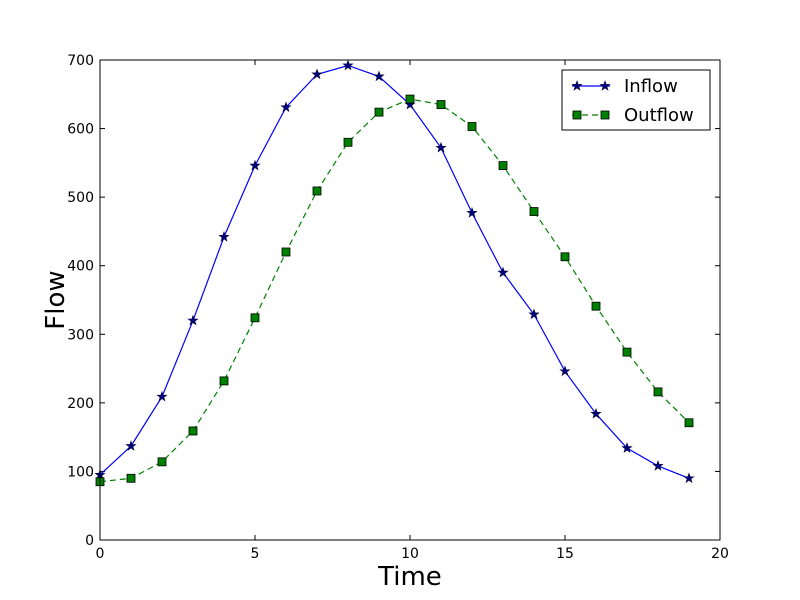  What do you see at coordinates (409, 577) in the screenshot?
I see `x-axis-title: Time` at bounding box center [409, 577].